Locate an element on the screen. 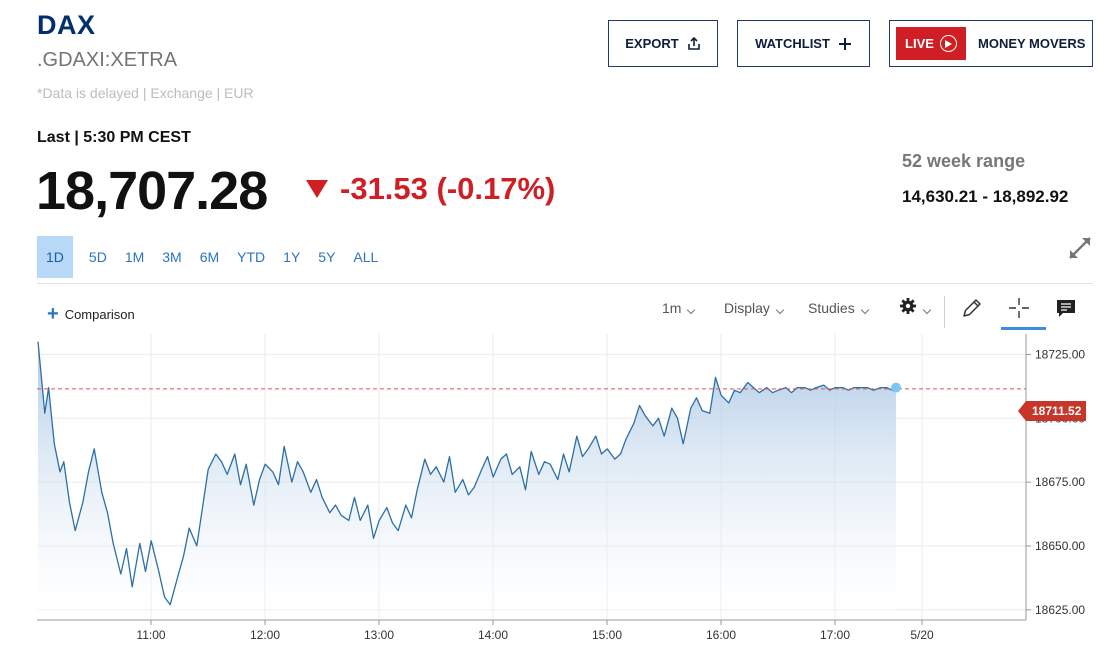 The width and height of the screenshot is (1117, 658). period-1m: 1M is located at coordinates (134, 257).